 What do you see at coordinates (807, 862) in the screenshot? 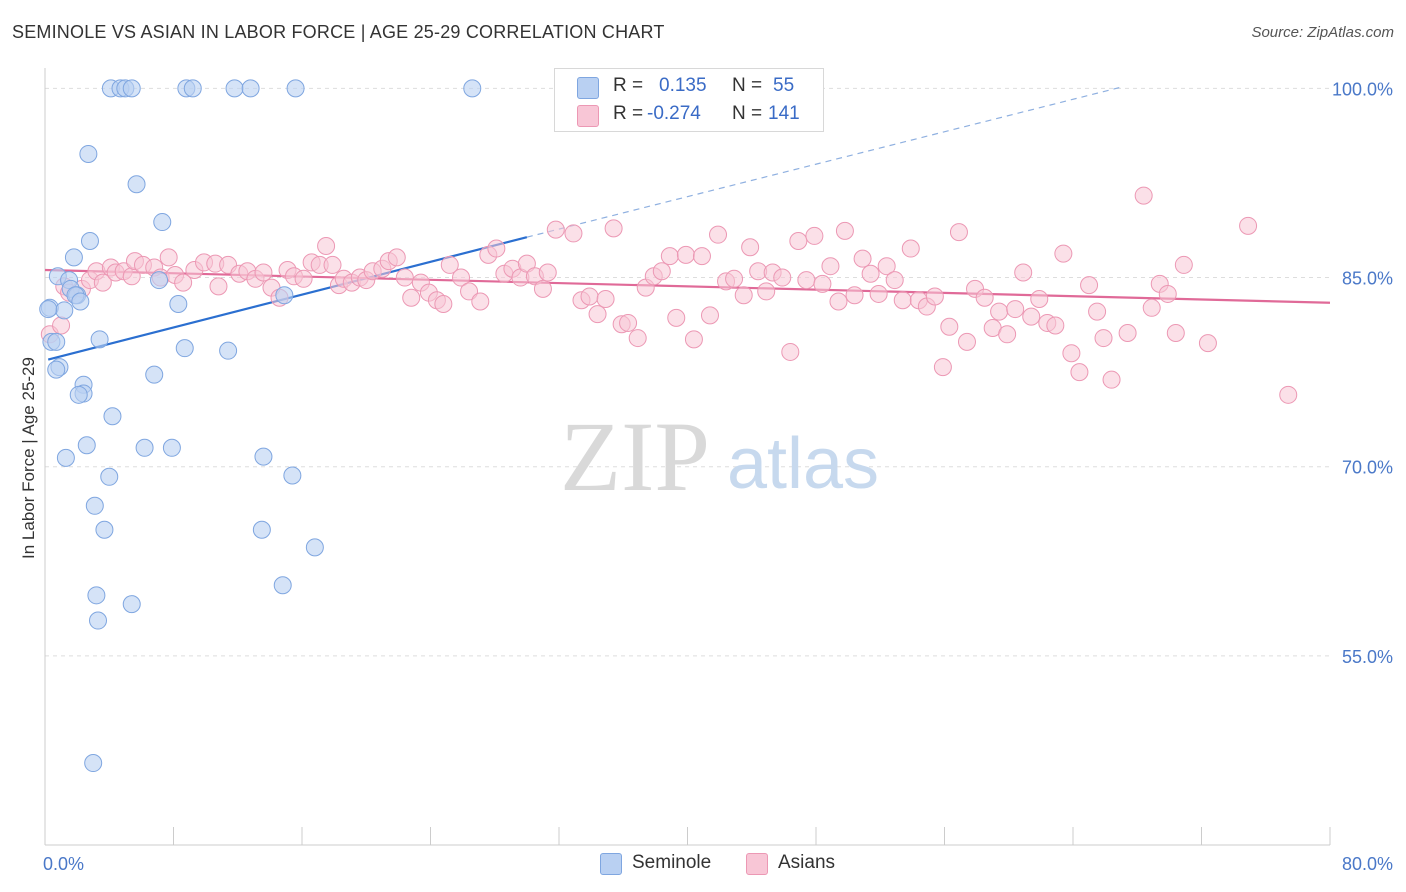
I see `asians-legend-label: Asians` at bounding box center [807, 862].